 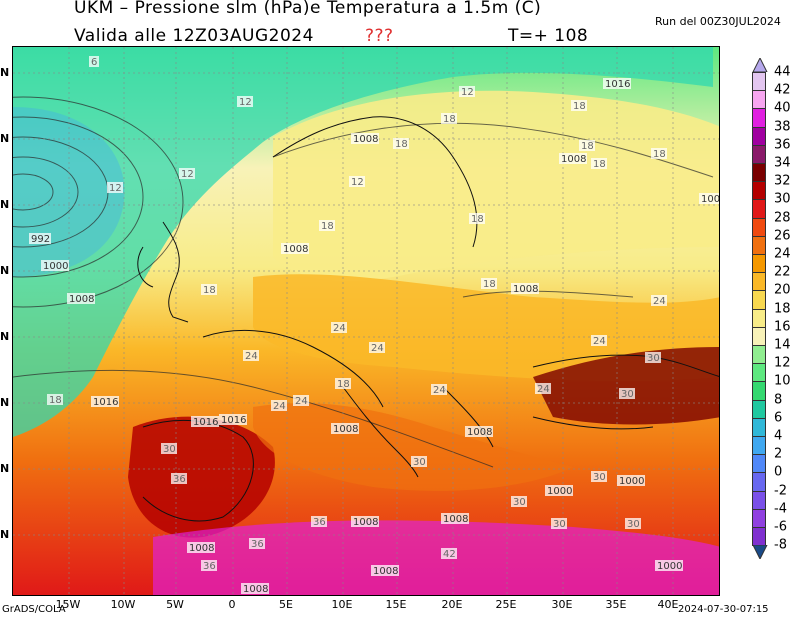 What do you see at coordinates (782, 272) in the screenshot?
I see `colorbar-level-label: 22` at bounding box center [782, 272].